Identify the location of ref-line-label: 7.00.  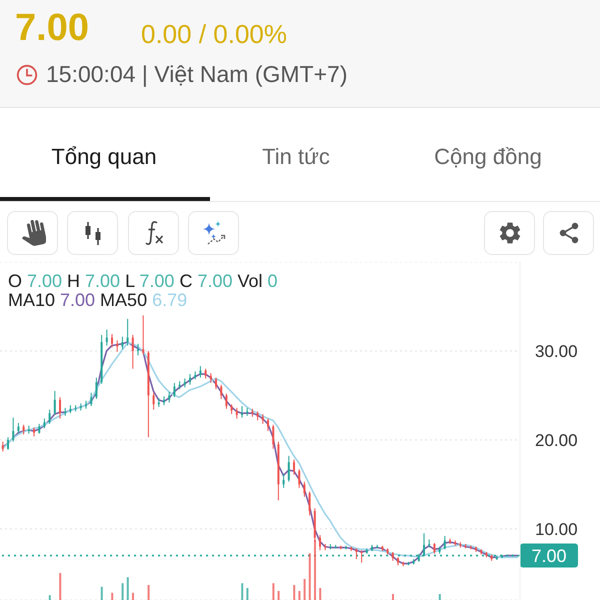
(549, 556).